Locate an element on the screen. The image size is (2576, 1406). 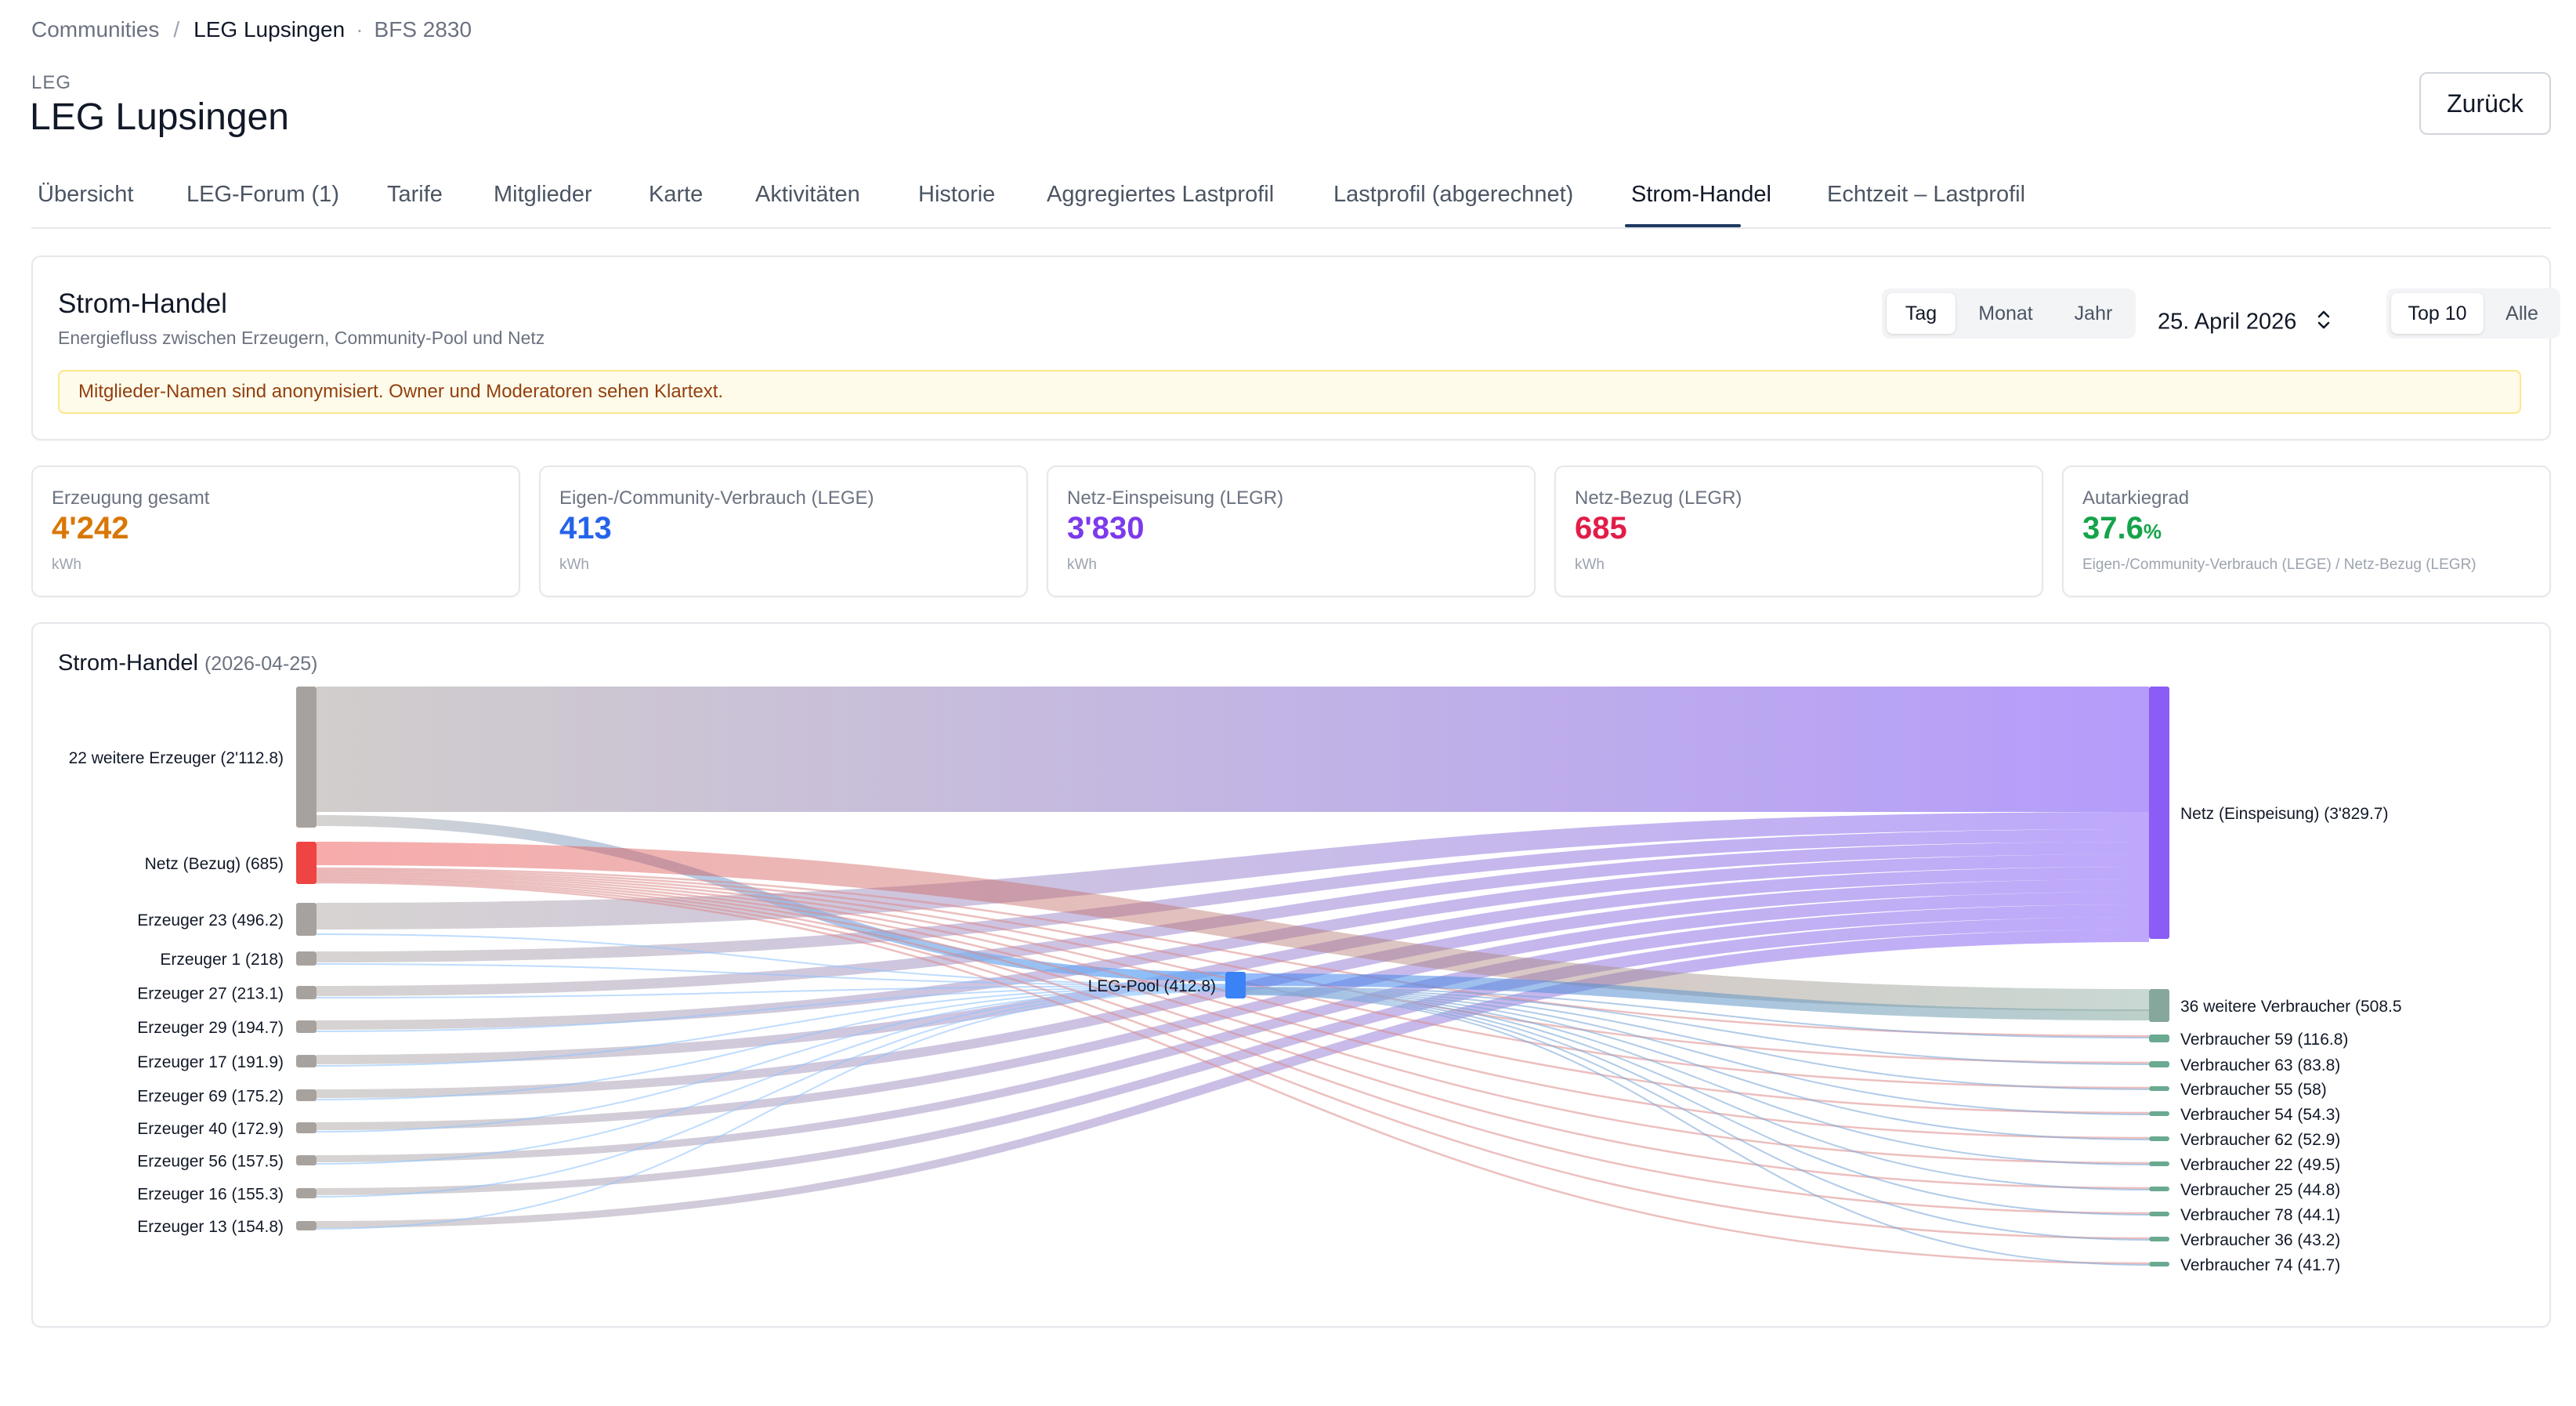
limit-alle-button: Alle is located at coordinates (2522, 313).